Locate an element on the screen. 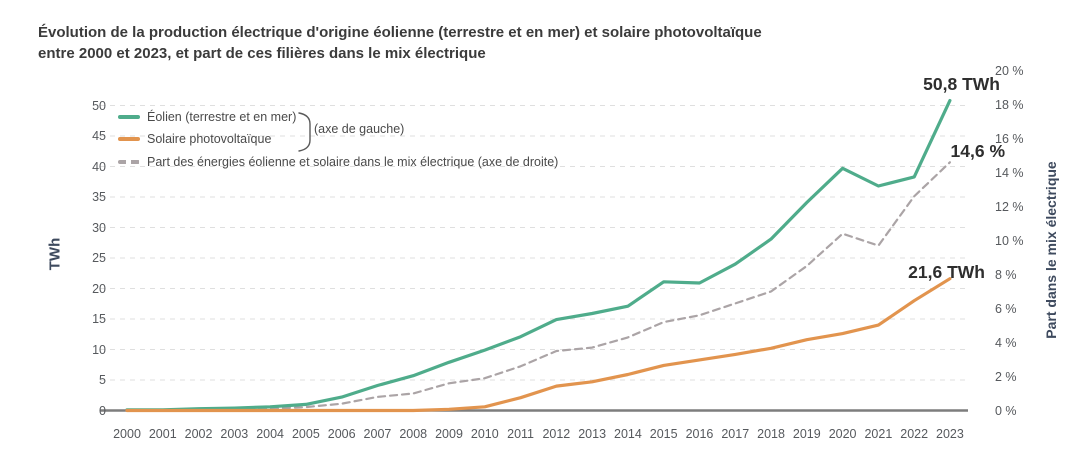  y-axis-left-tick: 40 is located at coordinates (99, 166).